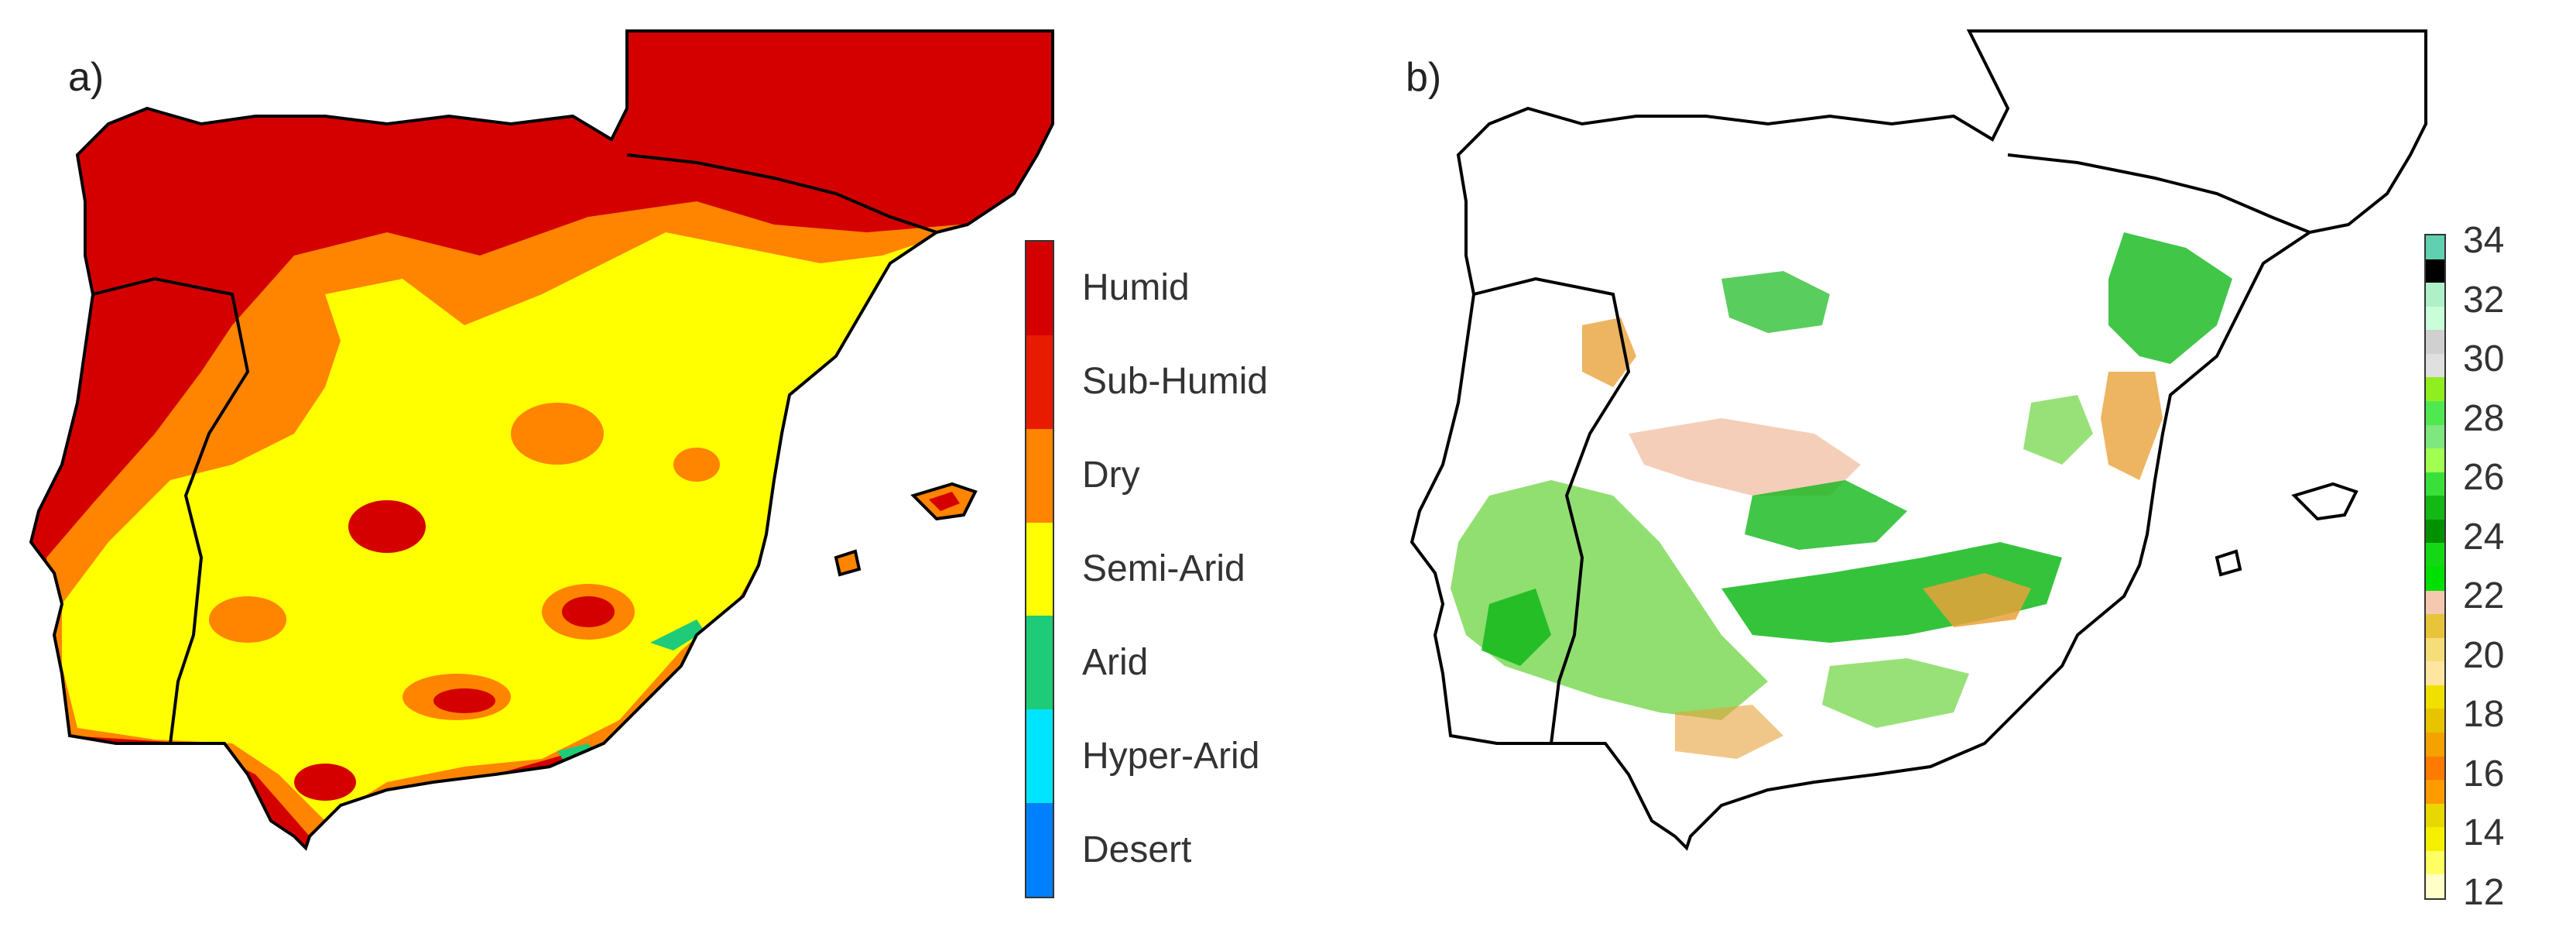  I want to click on panel-a-label: a), so click(86, 77).